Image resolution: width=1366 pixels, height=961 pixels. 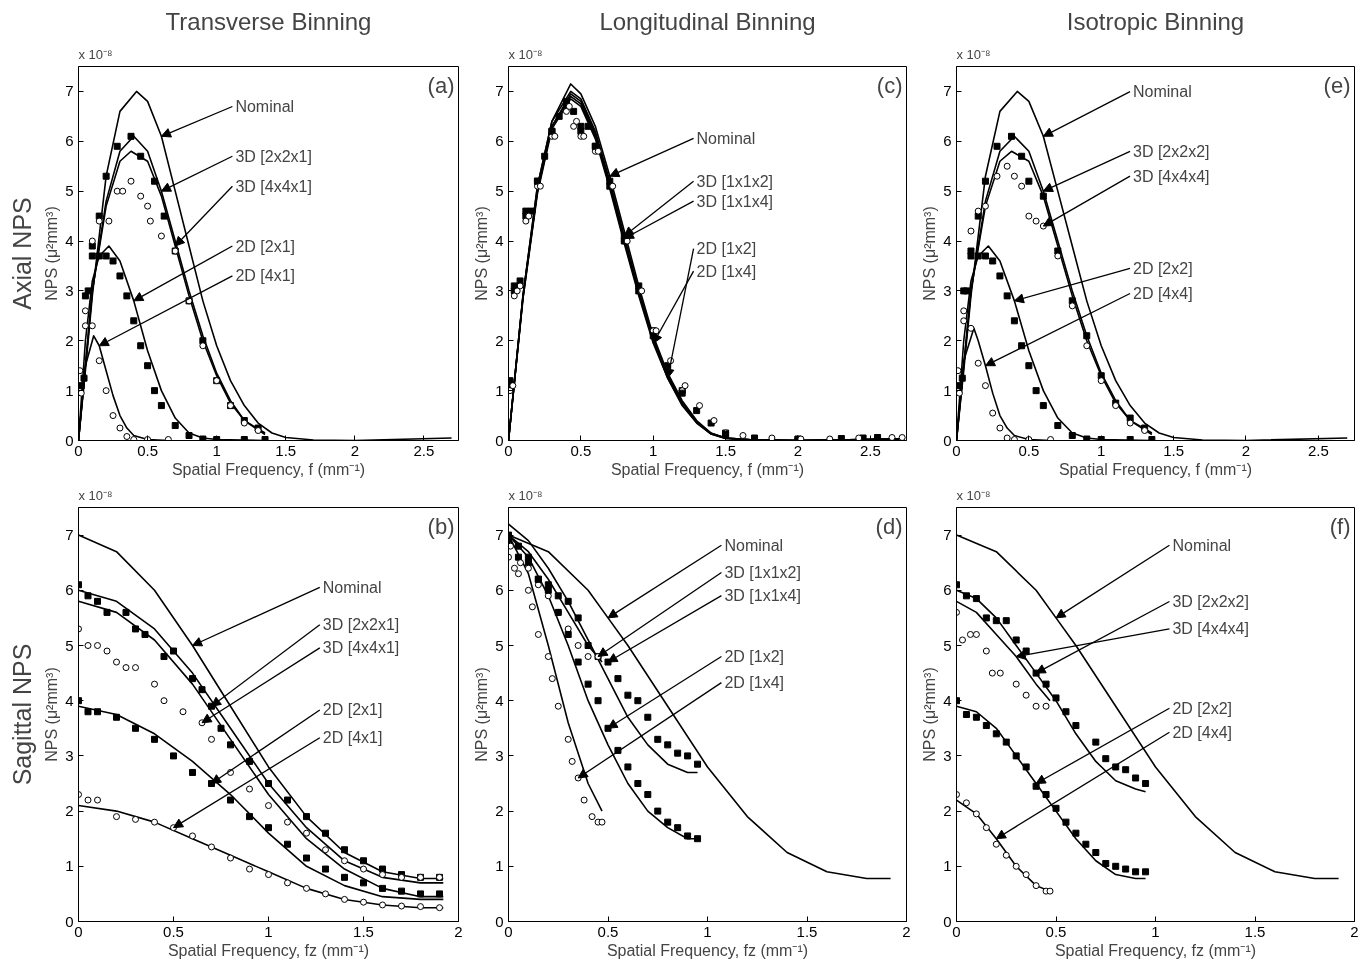 I want to click on annotation: (b), so click(x=441, y=526).